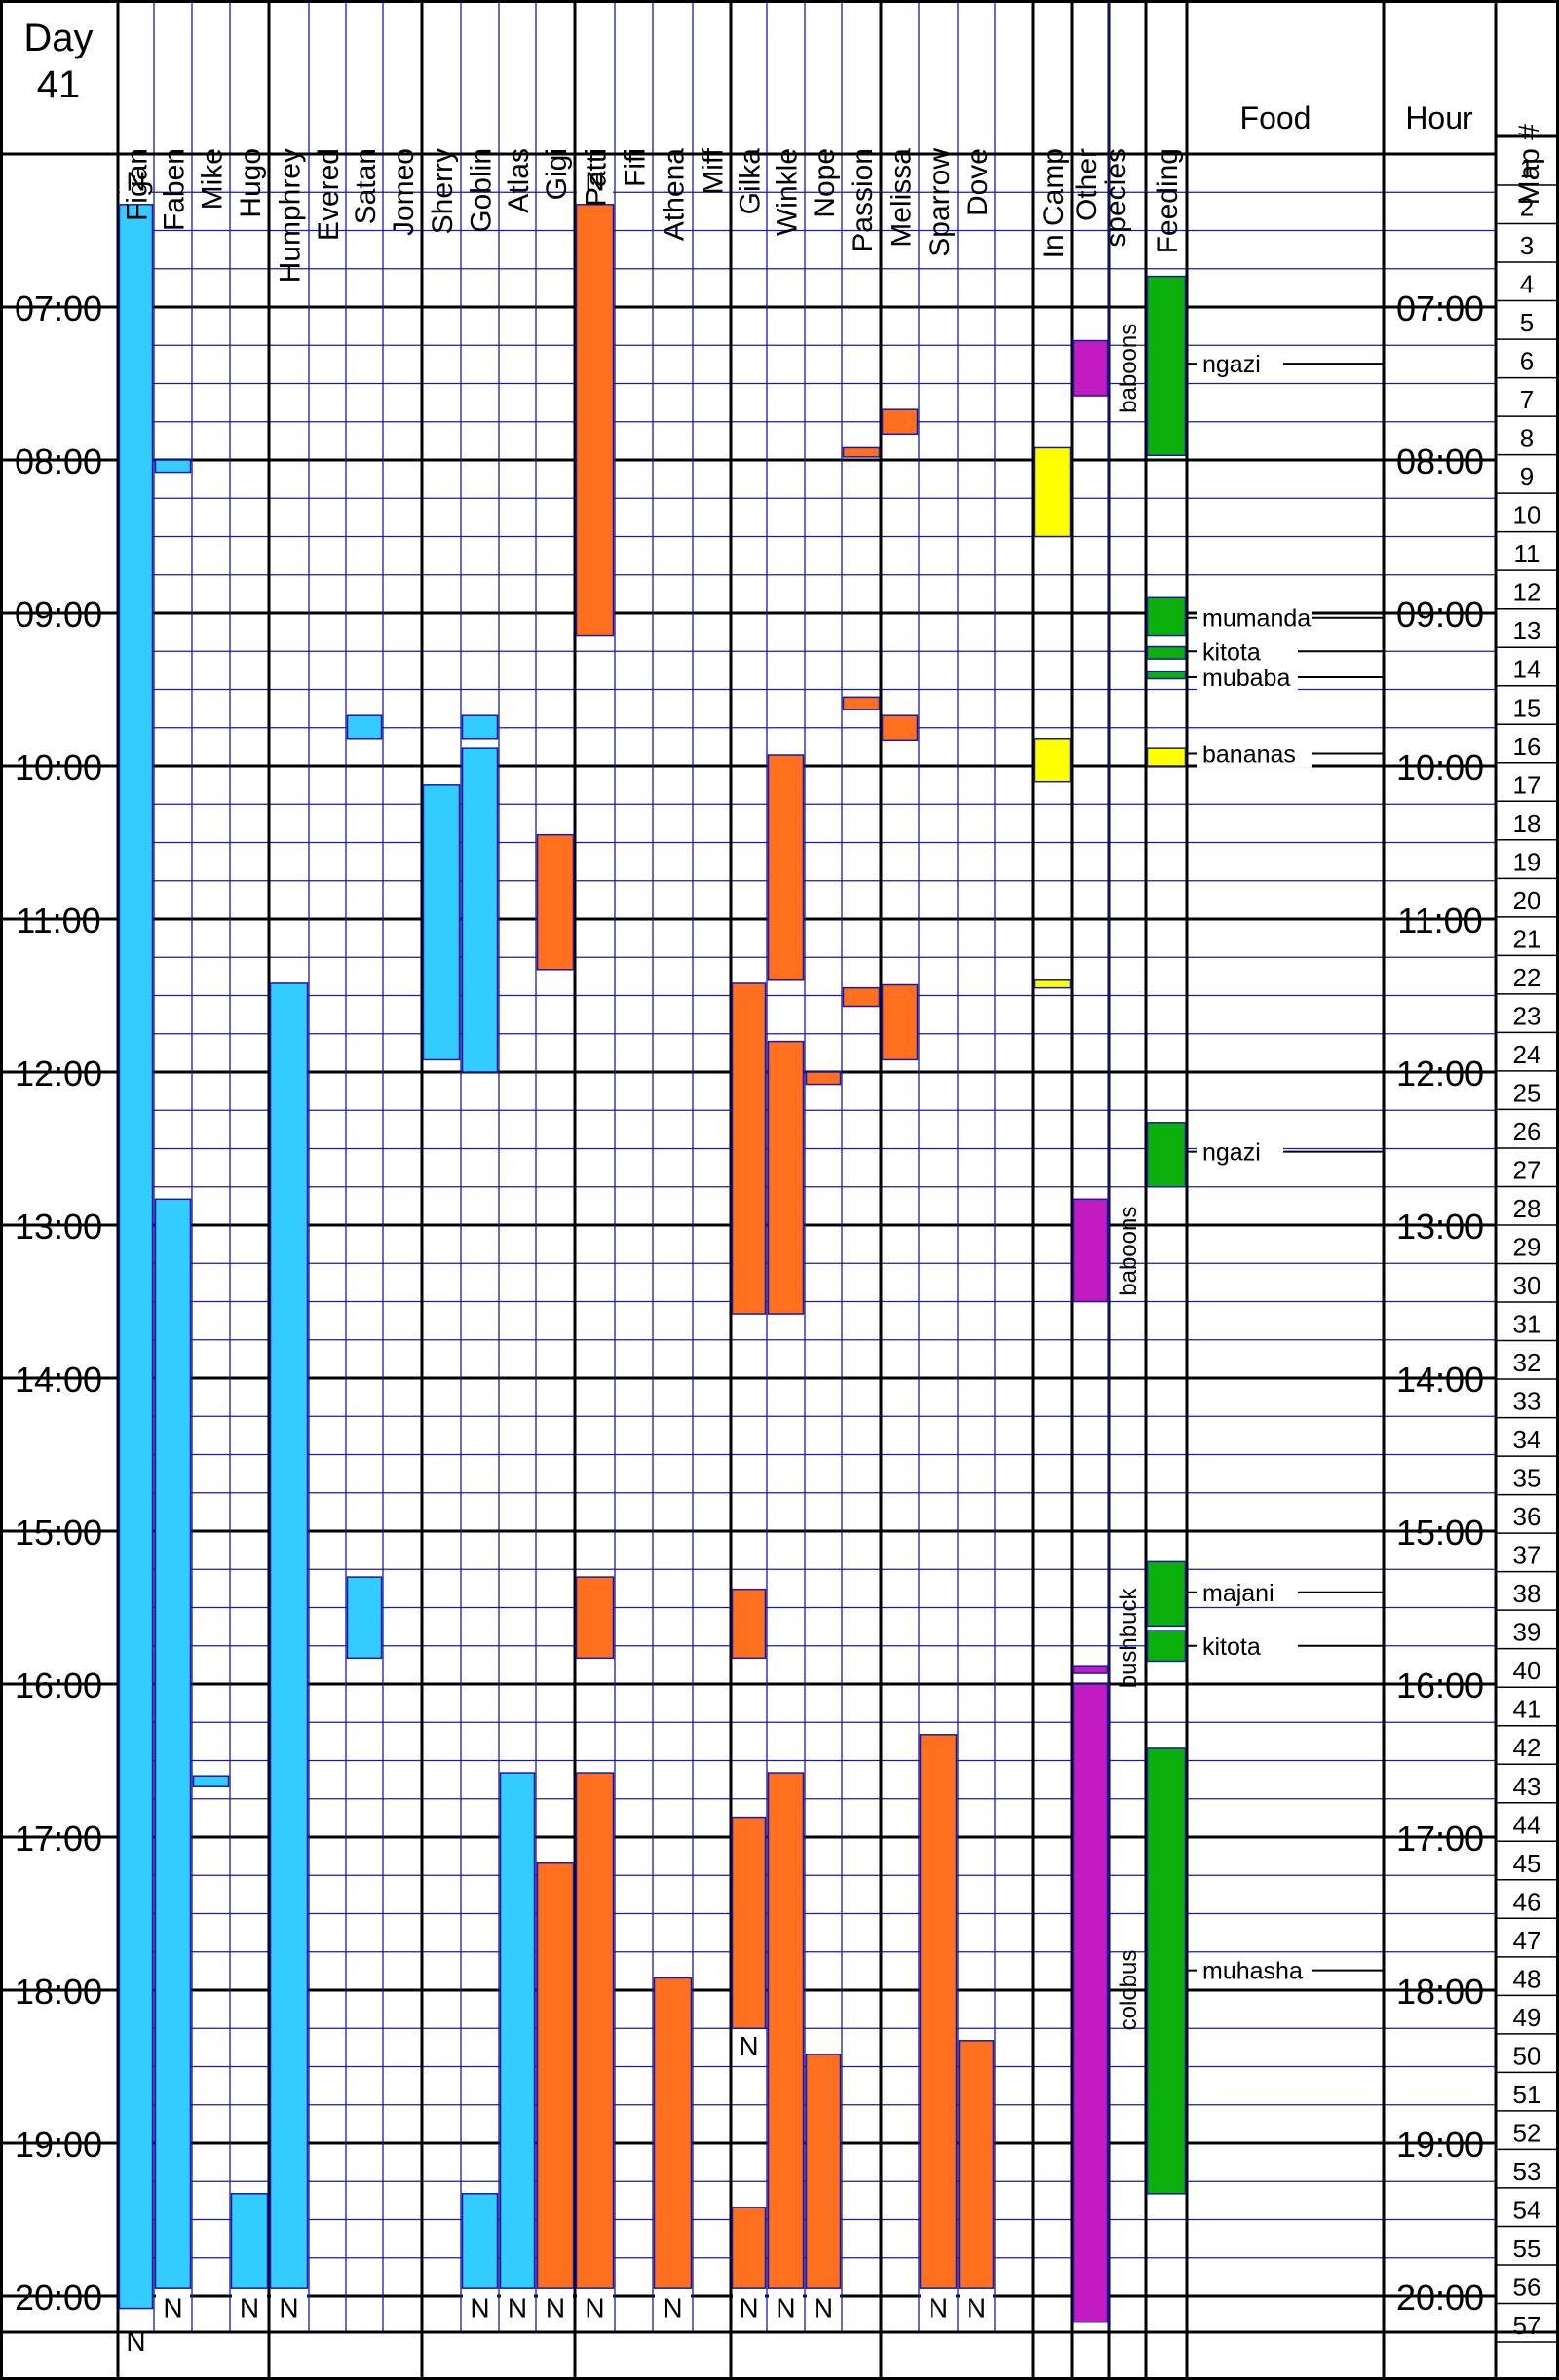 The width and height of the screenshot is (1559, 2380). Describe the element at coordinates (1276, 117) in the screenshot. I see `column-header: Food` at that location.